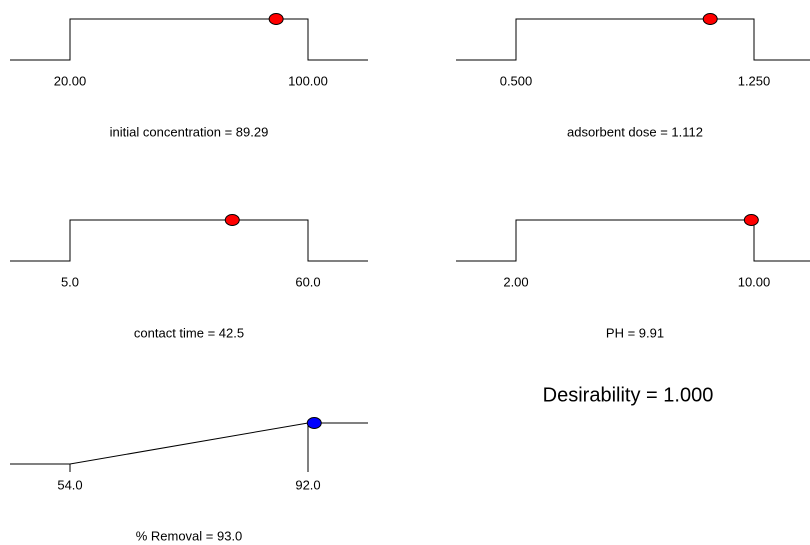 This screenshot has height=545, width=810. I want to click on x-tick-label: 100.00, so click(308, 80).